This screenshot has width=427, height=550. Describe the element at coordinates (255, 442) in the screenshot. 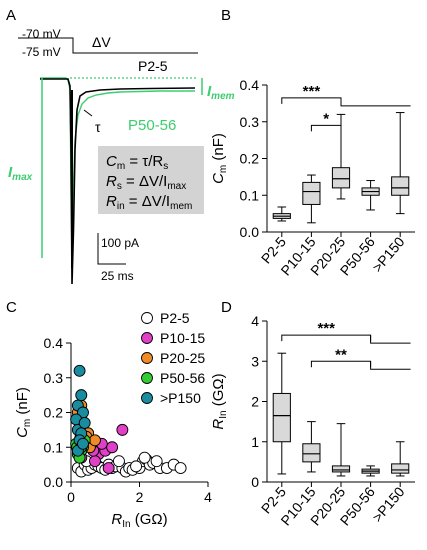

I see `y-tick-label: 1` at that location.